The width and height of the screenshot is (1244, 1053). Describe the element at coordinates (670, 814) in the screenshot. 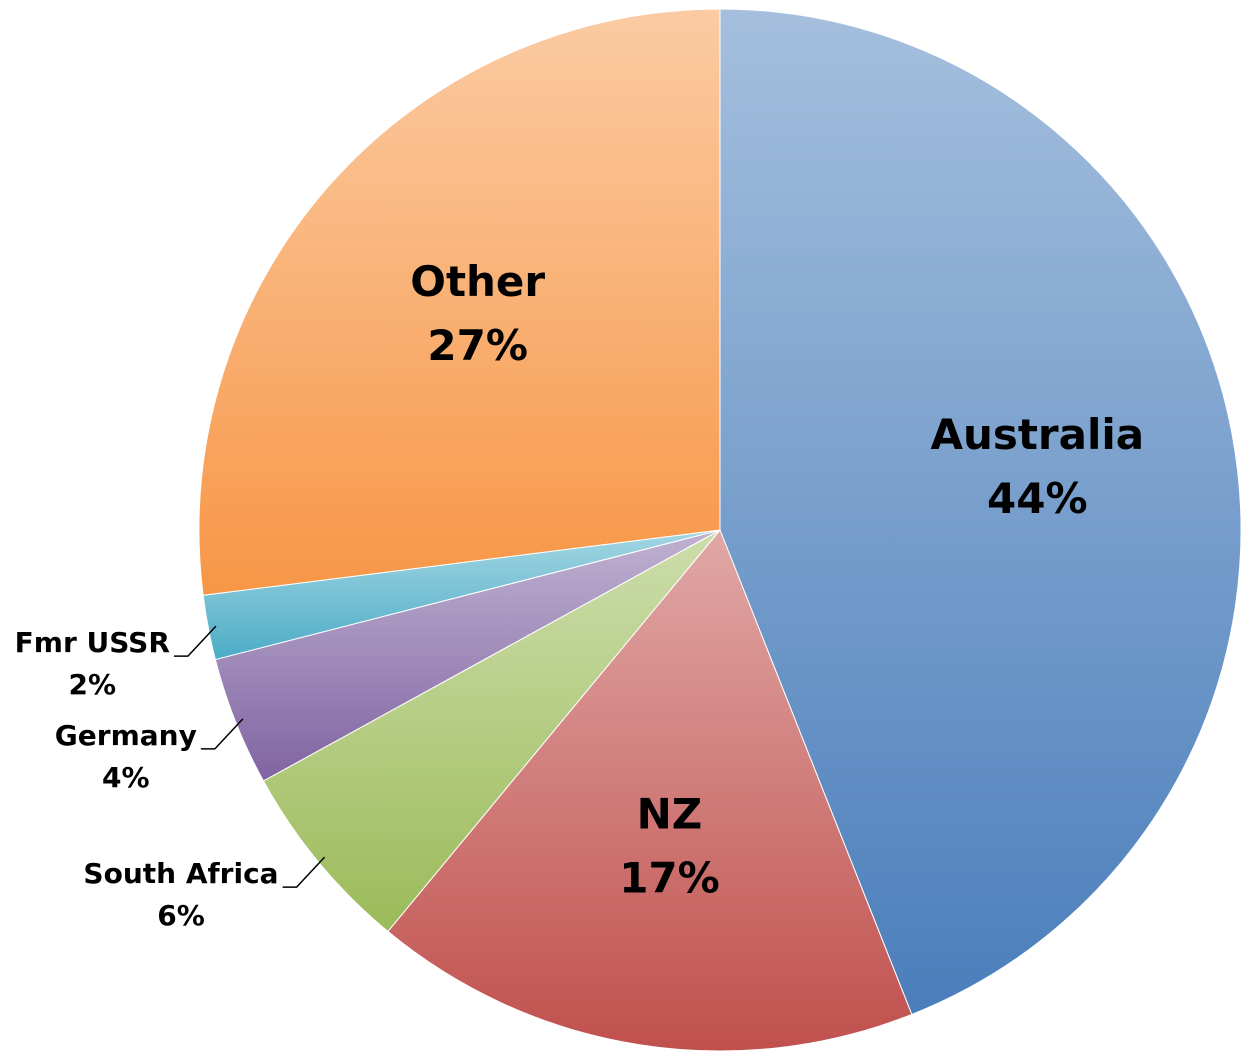

I see `slice-label: NZ` at that location.